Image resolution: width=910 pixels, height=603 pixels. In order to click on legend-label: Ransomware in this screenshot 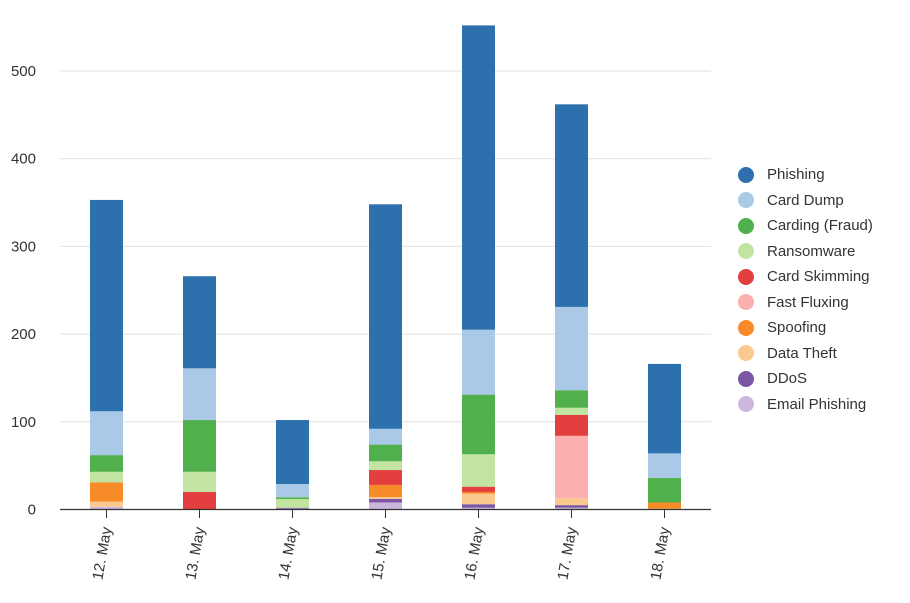, I will do `click(811, 251)`.